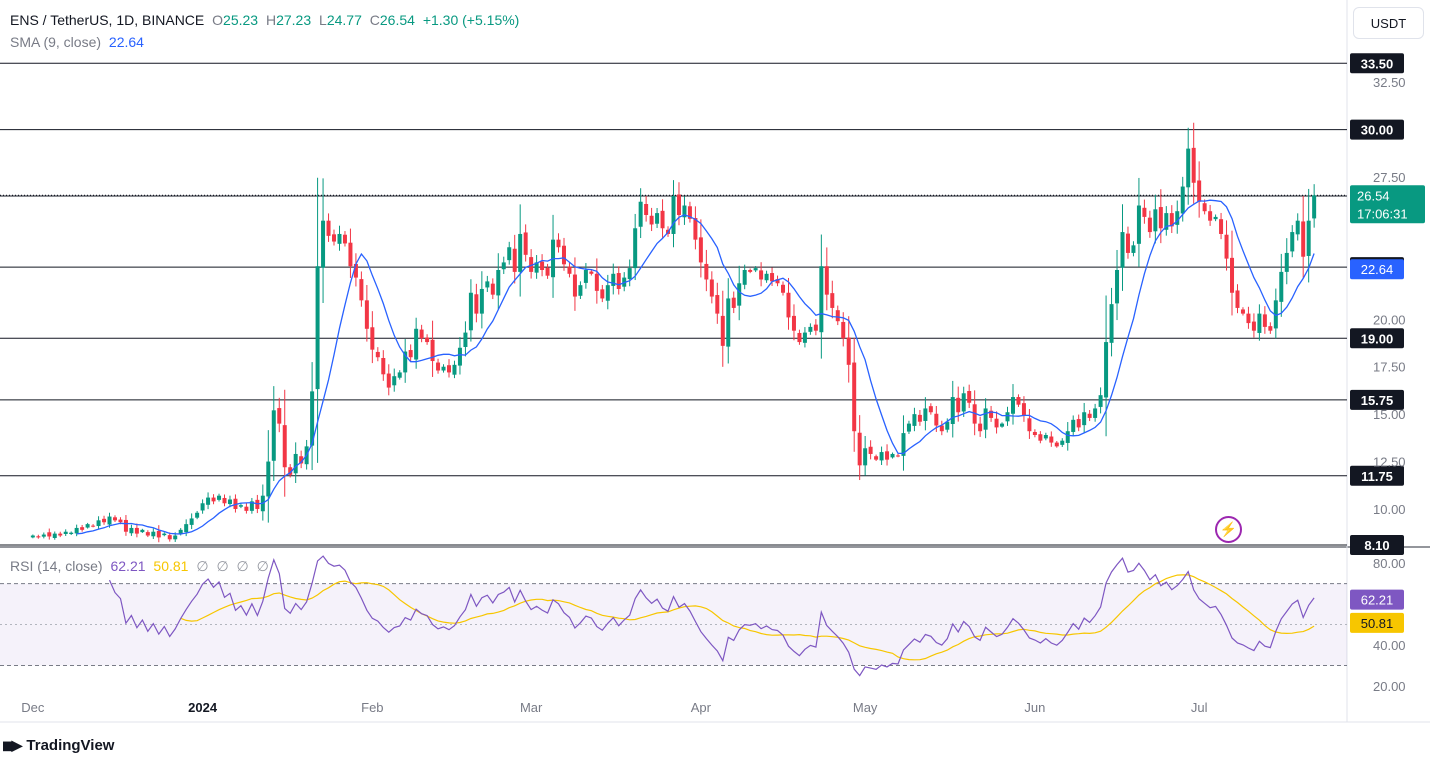 This screenshot has height=757, width=1435. I want to click on sma-label: SMA (9, close), so click(56, 42).